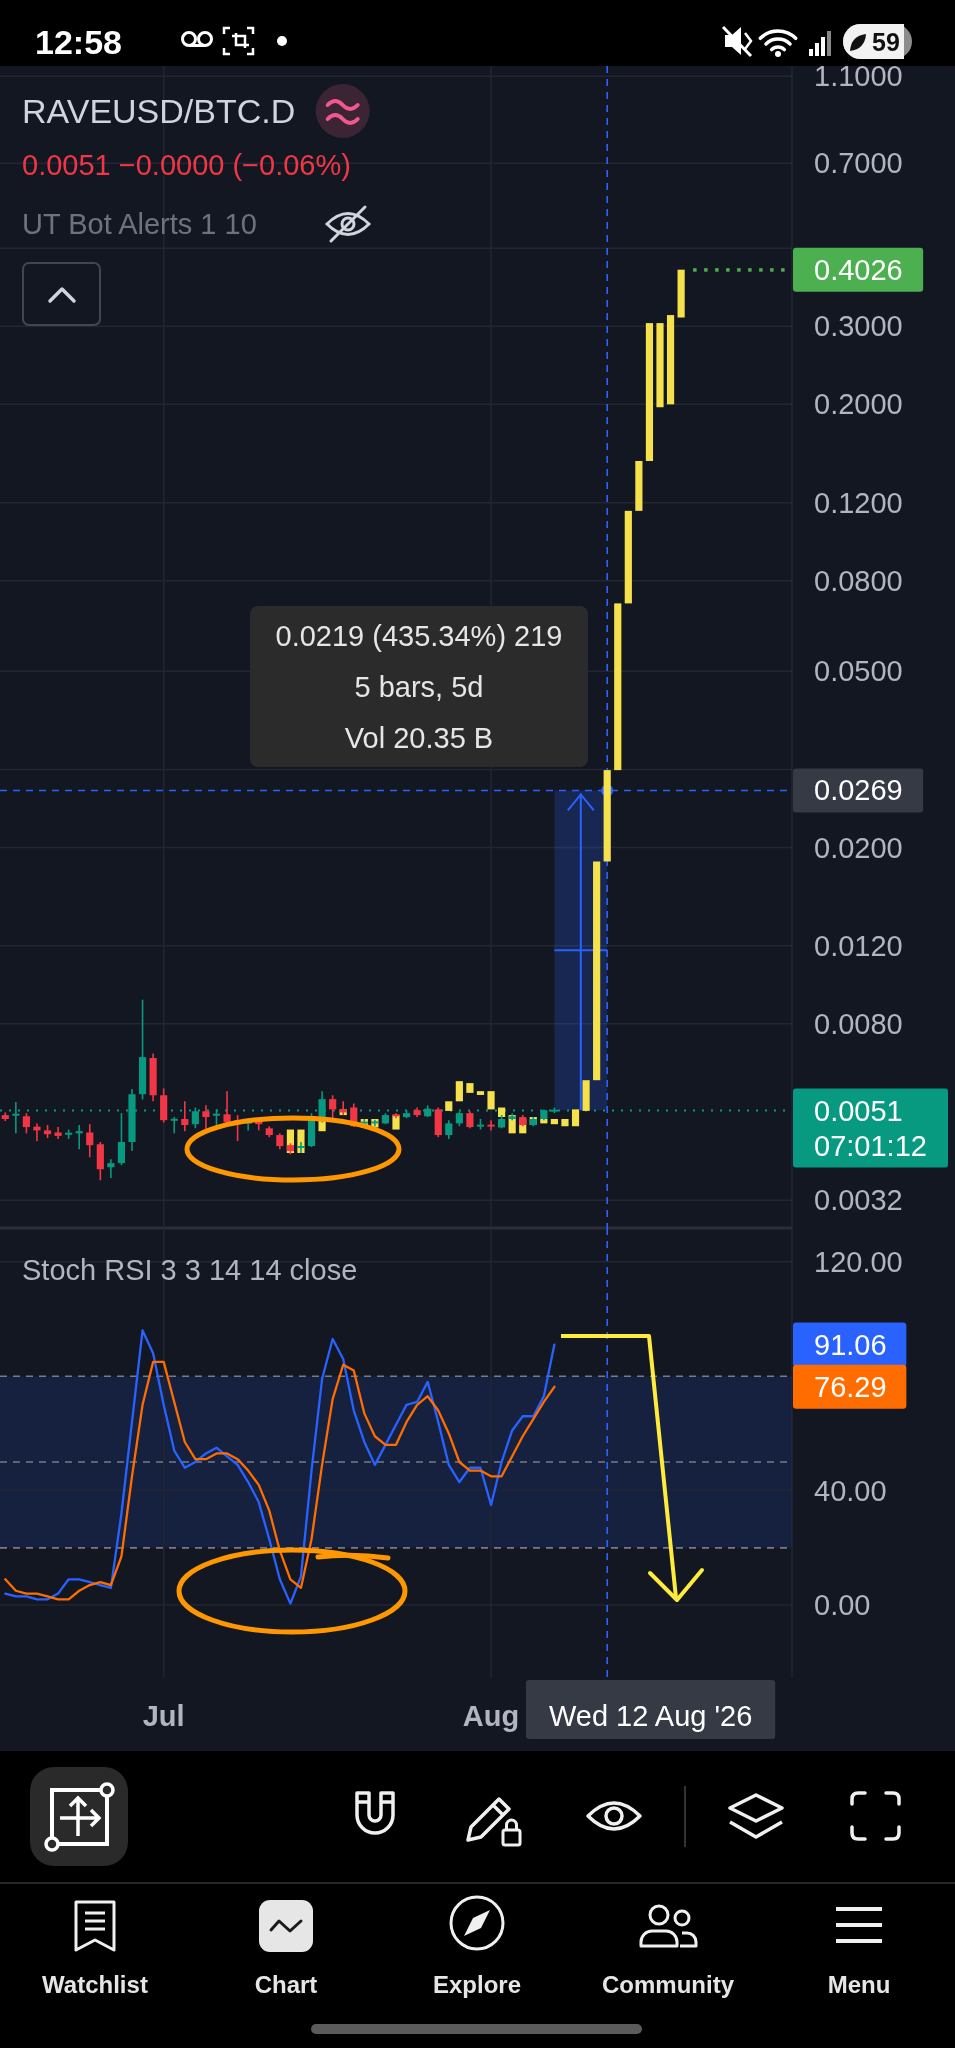 The image size is (955, 2048). What do you see at coordinates (858, 76) in the screenshot?
I see `y-tick-label: 1.1000` at bounding box center [858, 76].